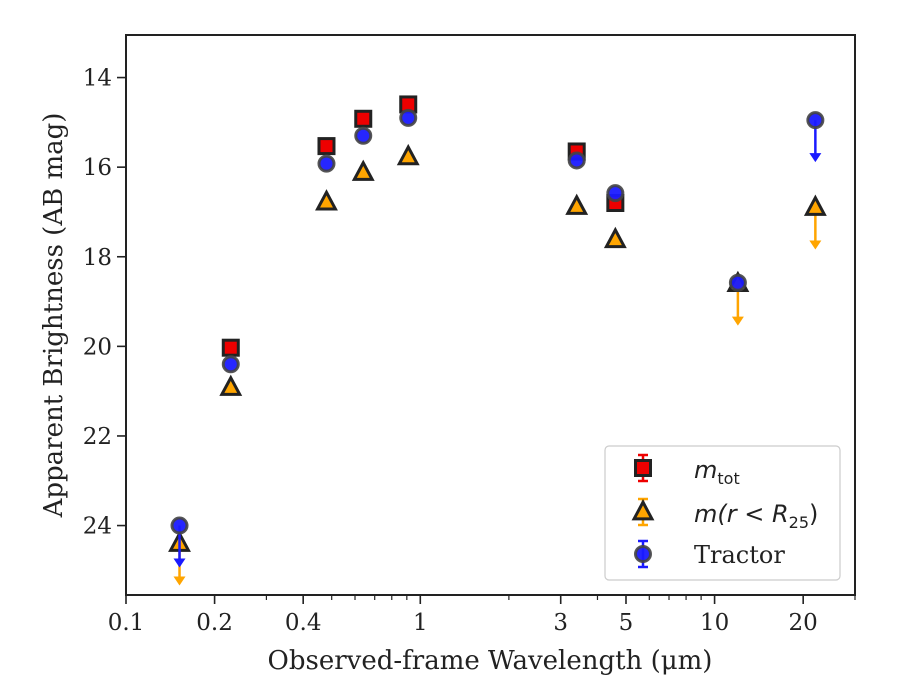 Image resolution: width=900 pixels, height=700 pixels. I want to click on uplim-arrow-triangle-8-head, so click(815, 245).